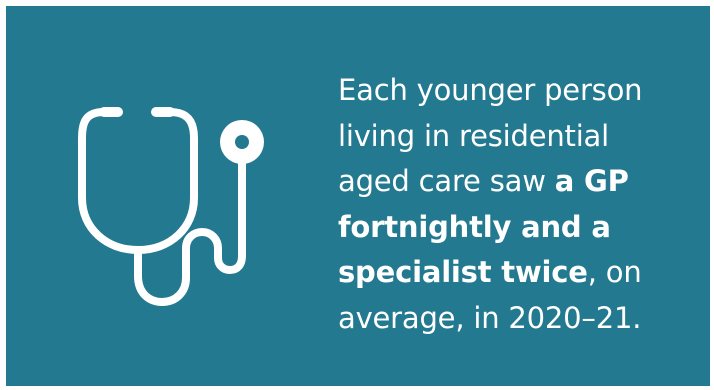 This screenshot has height=390, width=714. I want to click on statement-line-6: average, in 2020–21., so click(490, 317).